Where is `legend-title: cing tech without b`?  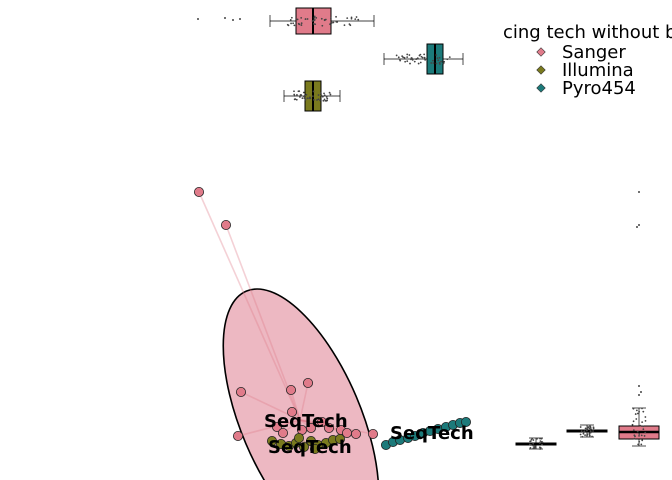 legend-title: cing tech without b is located at coordinates (587, 32).